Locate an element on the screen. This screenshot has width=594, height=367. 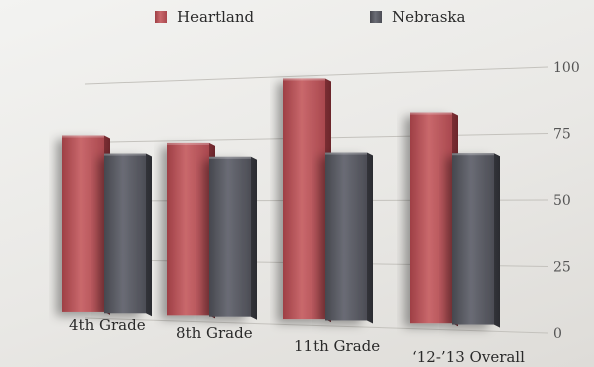
y-axis: 0 25 50 75 100 is located at coordinates (566, 201).